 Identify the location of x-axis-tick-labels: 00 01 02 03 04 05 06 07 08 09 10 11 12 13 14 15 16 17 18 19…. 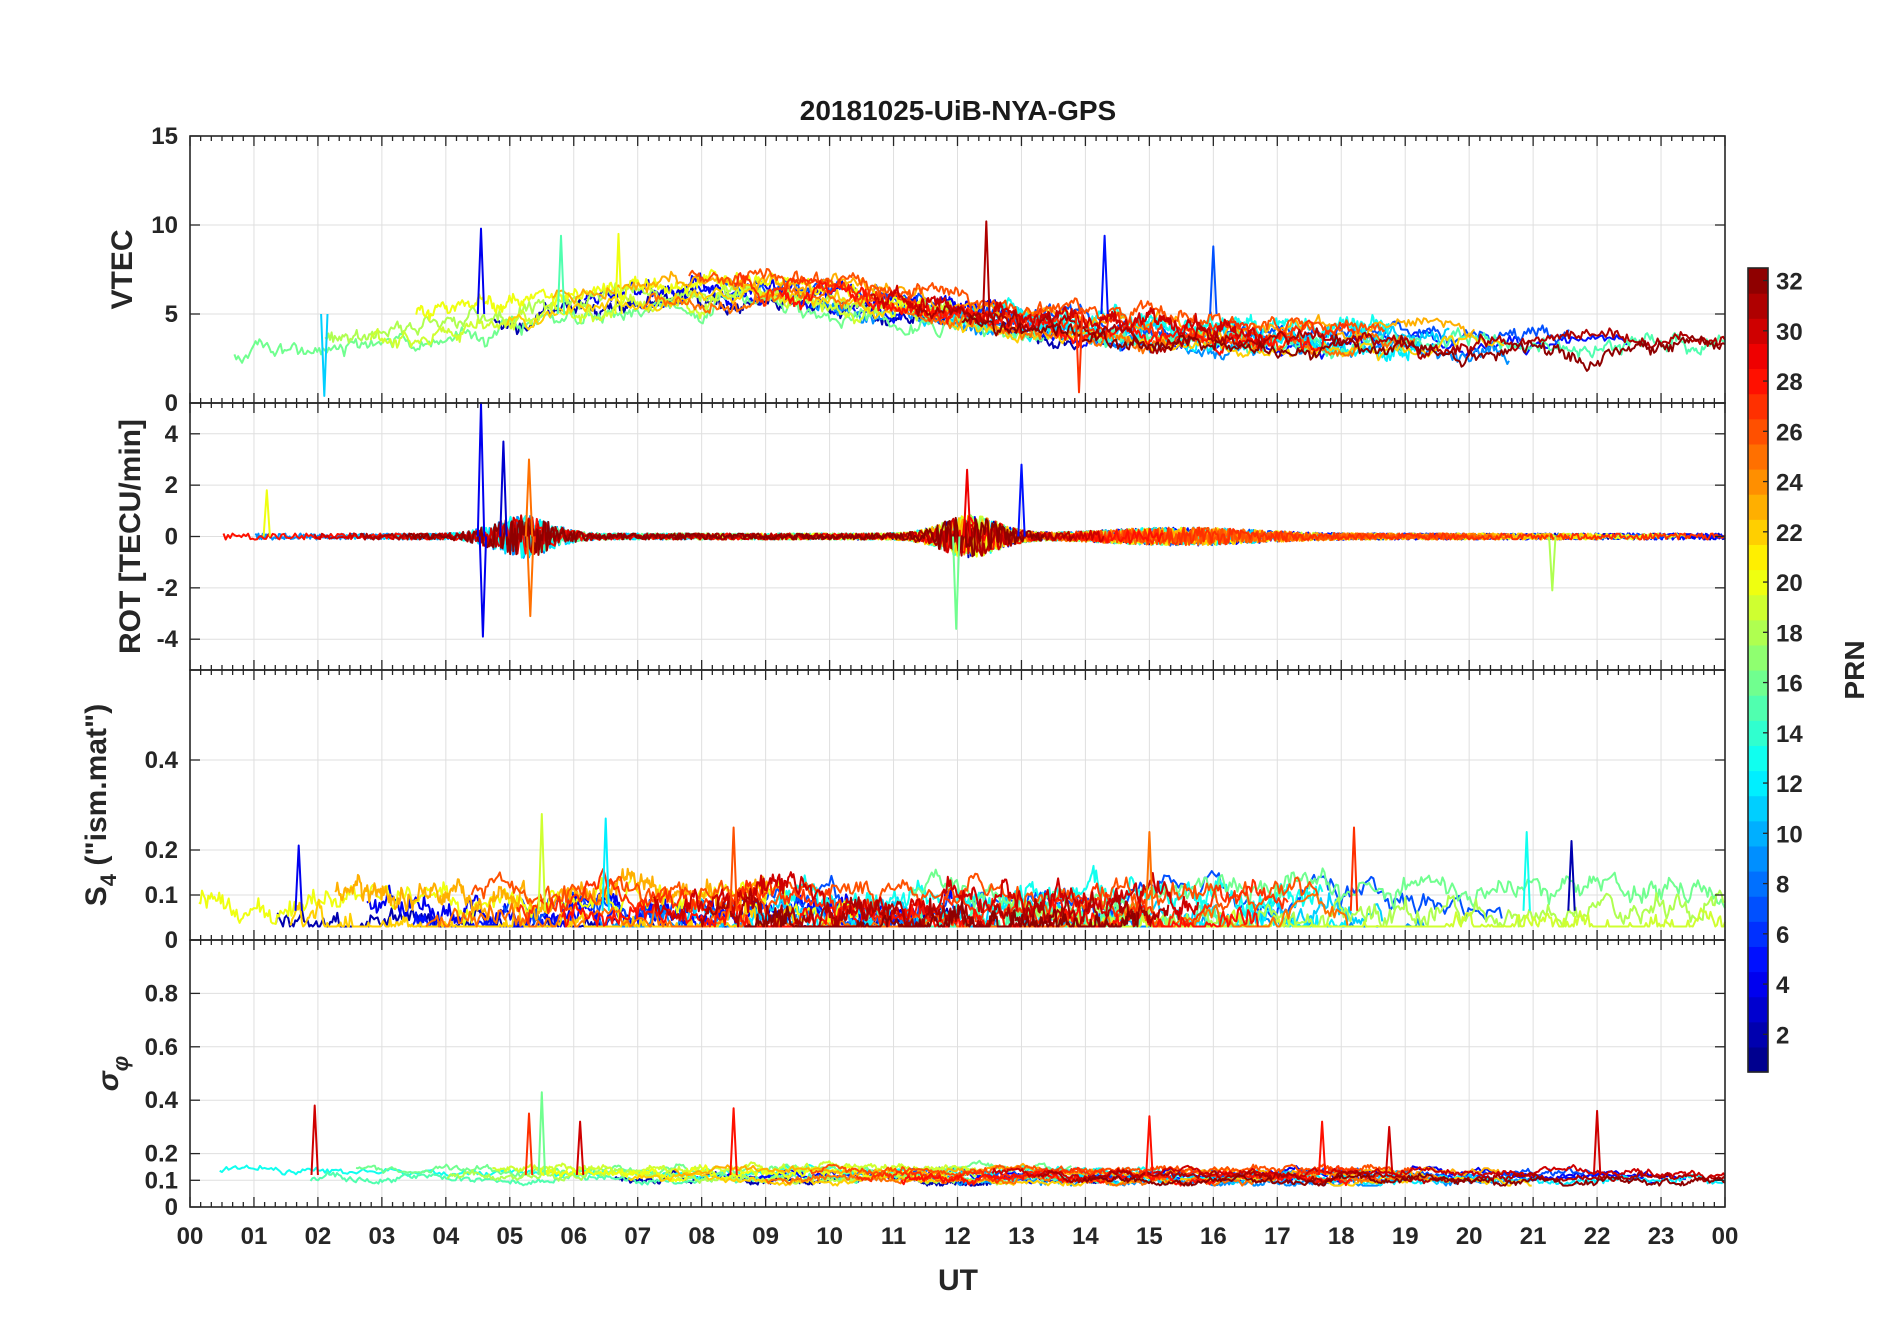
(958, 1236).